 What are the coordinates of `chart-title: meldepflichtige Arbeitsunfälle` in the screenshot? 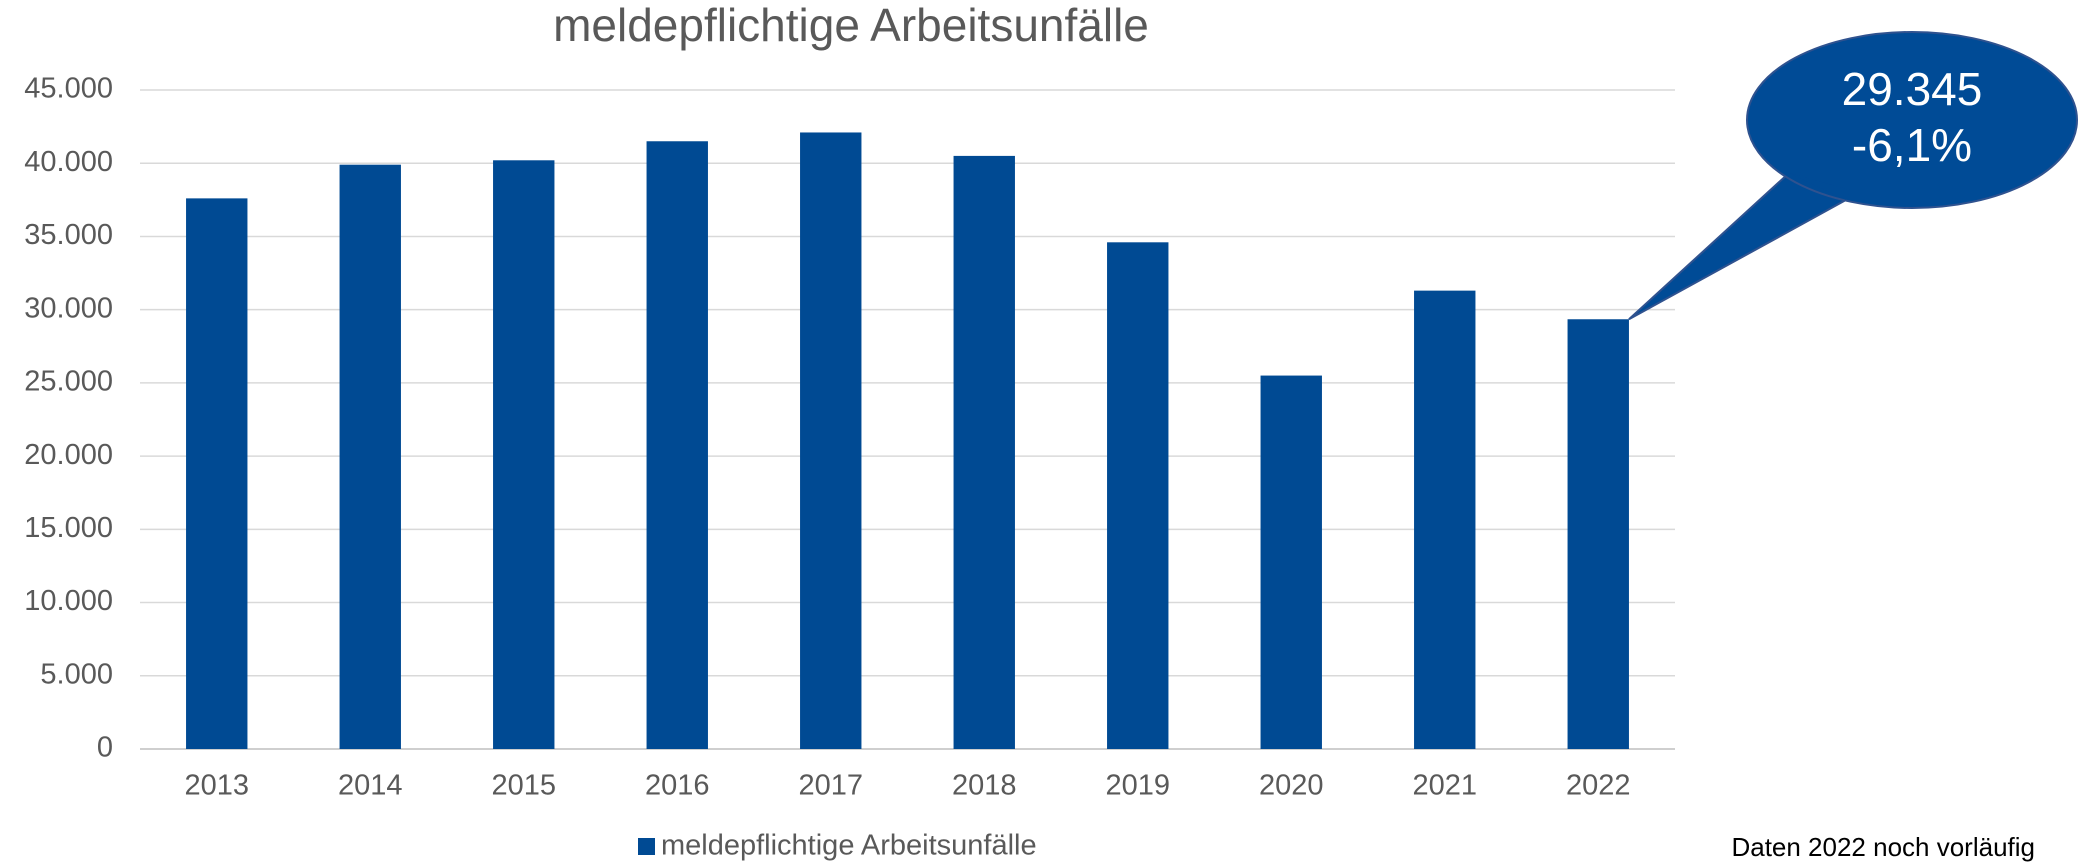 It's located at (851, 25).